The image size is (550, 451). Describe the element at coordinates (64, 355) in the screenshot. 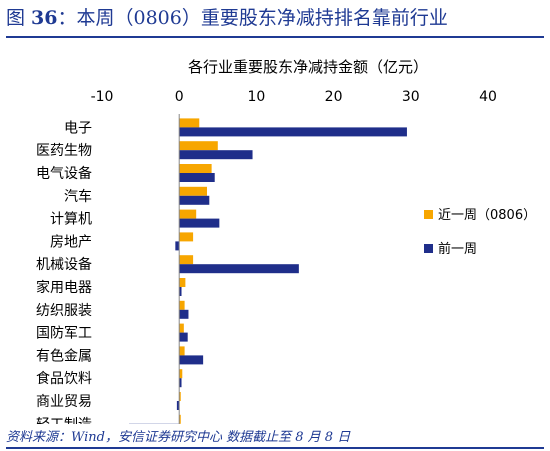

I see `category-label: 有色金属` at that location.